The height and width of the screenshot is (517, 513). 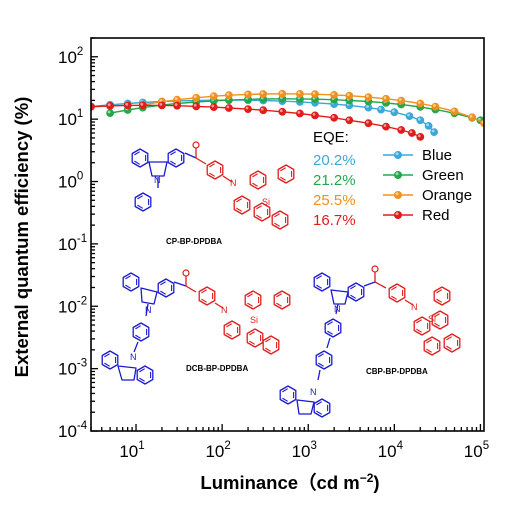 What do you see at coordinates (21, 237) in the screenshot?
I see `y-axis-title: External quantum efficiency (%)` at bounding box center [21, 237].